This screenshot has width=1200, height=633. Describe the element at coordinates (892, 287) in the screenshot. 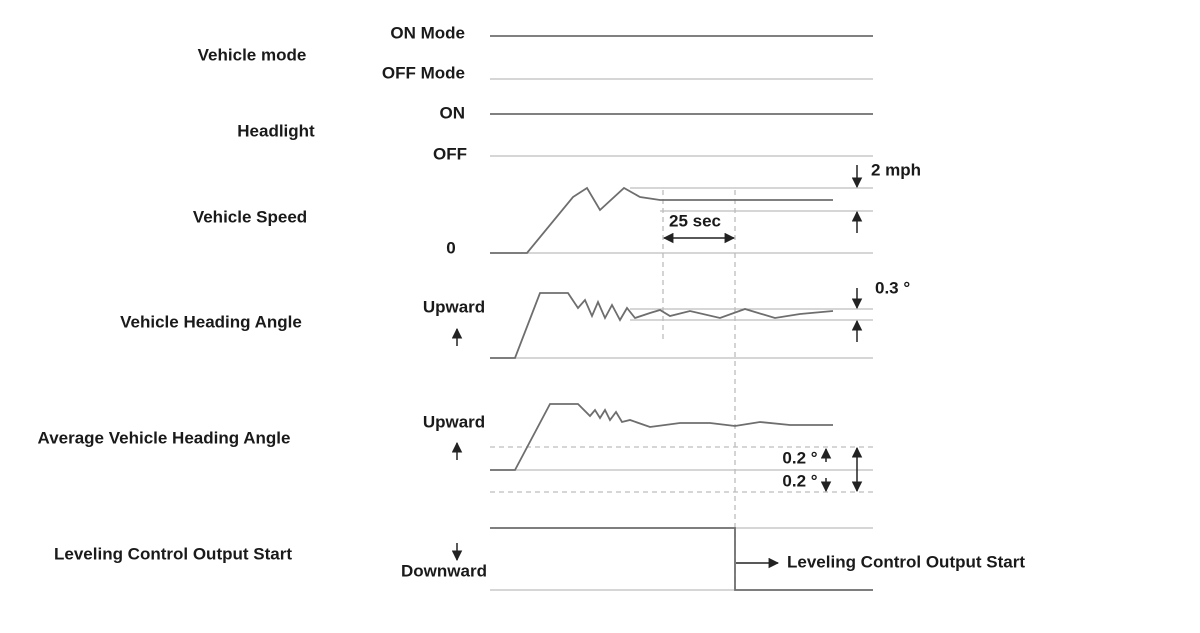

I see `annotation: 0.3 °` at that location.